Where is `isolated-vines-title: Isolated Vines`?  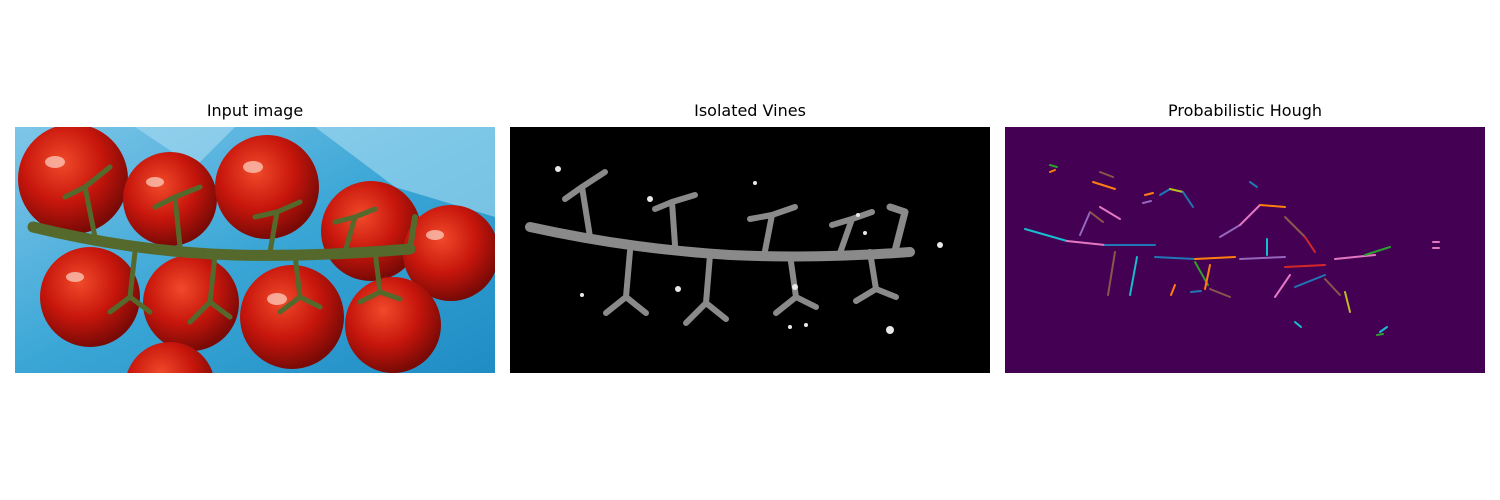
isolated-vines-title: Isolated Vines is located at coordinates (750, 110).